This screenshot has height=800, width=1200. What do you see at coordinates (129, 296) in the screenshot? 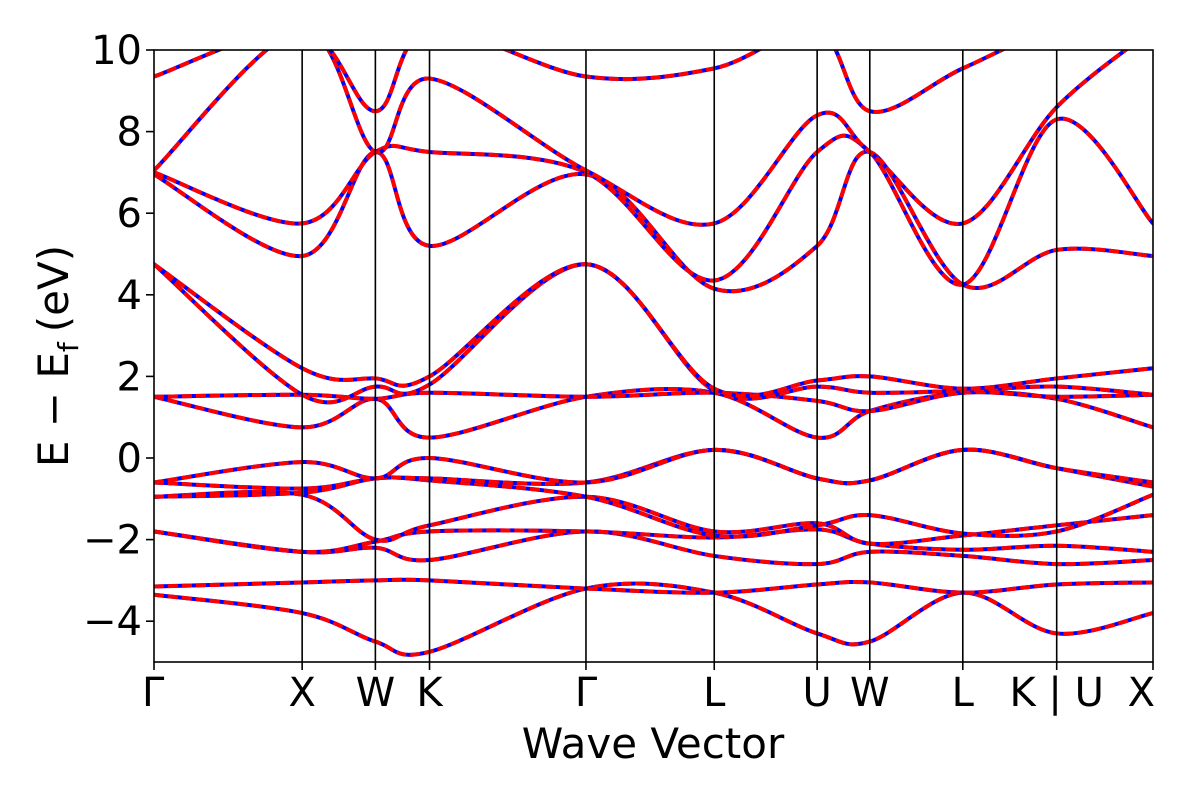
I see `y-tick-label: 4` at bounding box center [129, 296].